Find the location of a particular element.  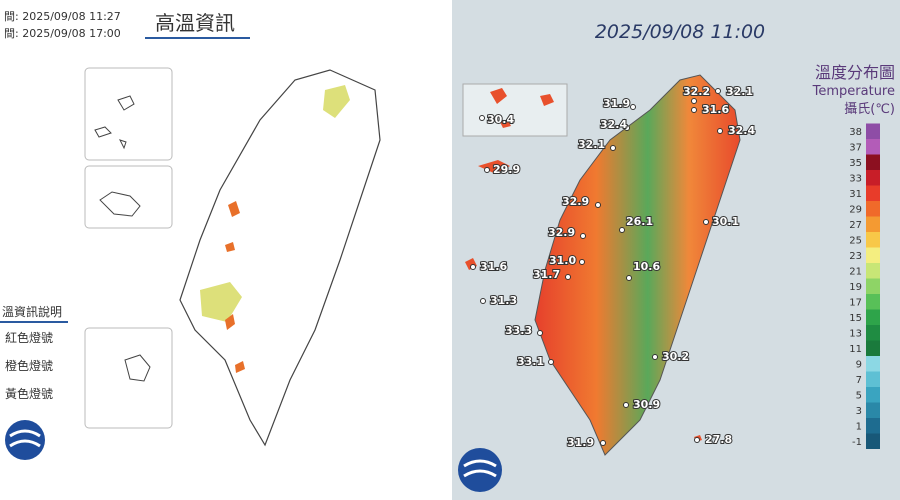

scale-tick-label: 1 is located at coordinates (859, 427).